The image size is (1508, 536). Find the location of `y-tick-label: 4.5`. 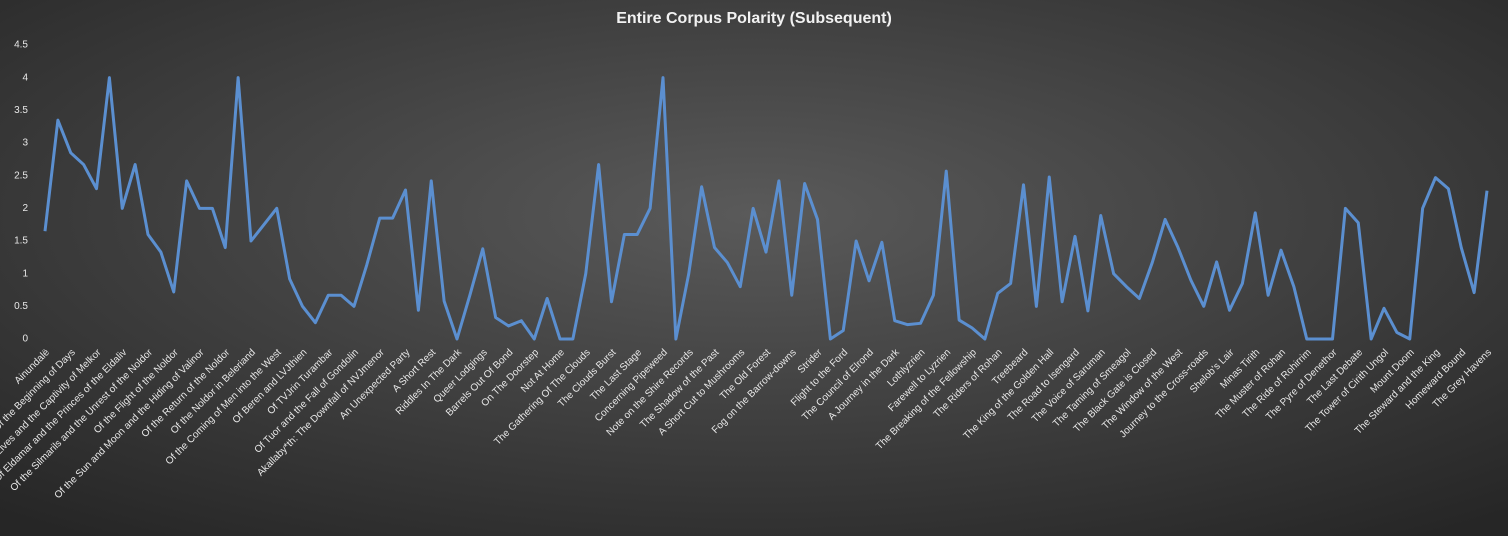

y-tick-label: 4.5 is located at coordinates (21, 45).